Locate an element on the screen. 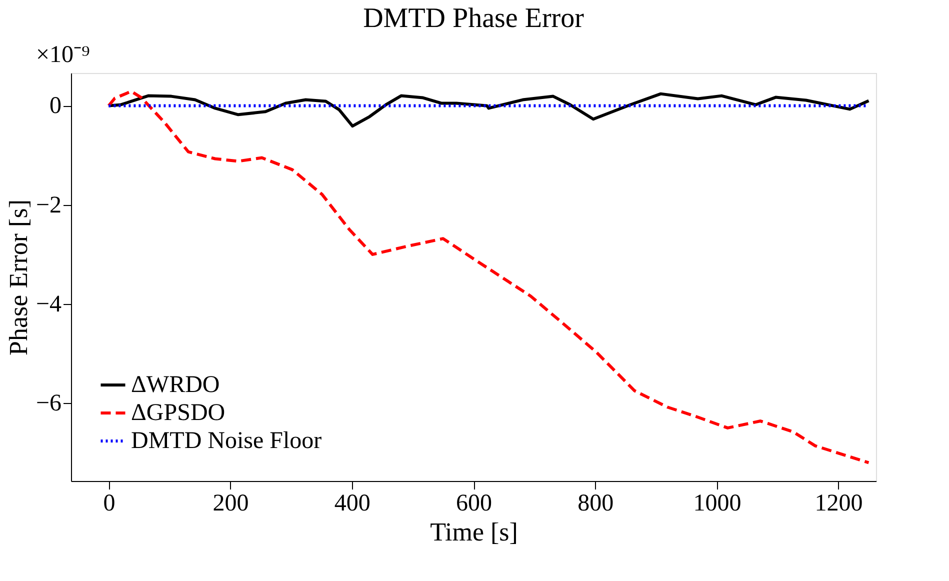 This screenshot has height=581, width=949. y-tick-label: 0 is located at coordinates (56, 106).